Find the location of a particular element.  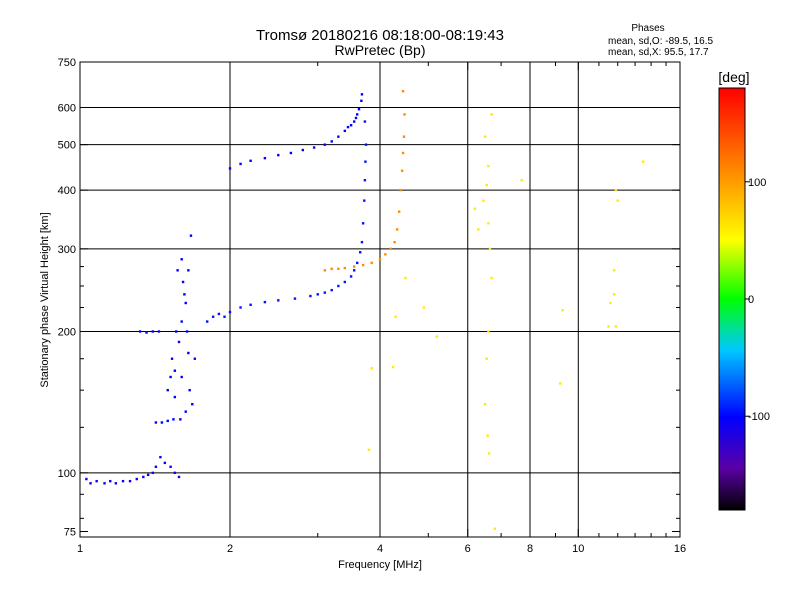

chart-title: Tromsø 20180216 08:18:00-08:19:43 is located at coordinates (380, 35).